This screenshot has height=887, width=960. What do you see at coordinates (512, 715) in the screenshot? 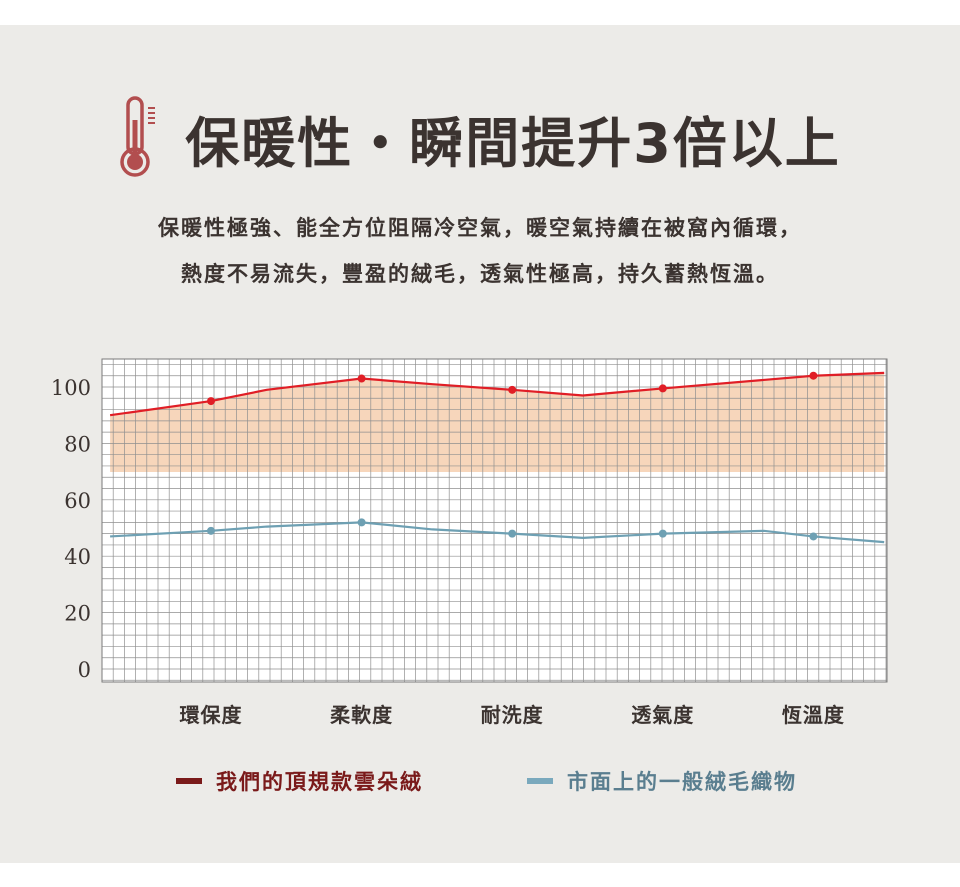
I see `x-tick-label: 耐洗度` at bounding box center [512, 715].